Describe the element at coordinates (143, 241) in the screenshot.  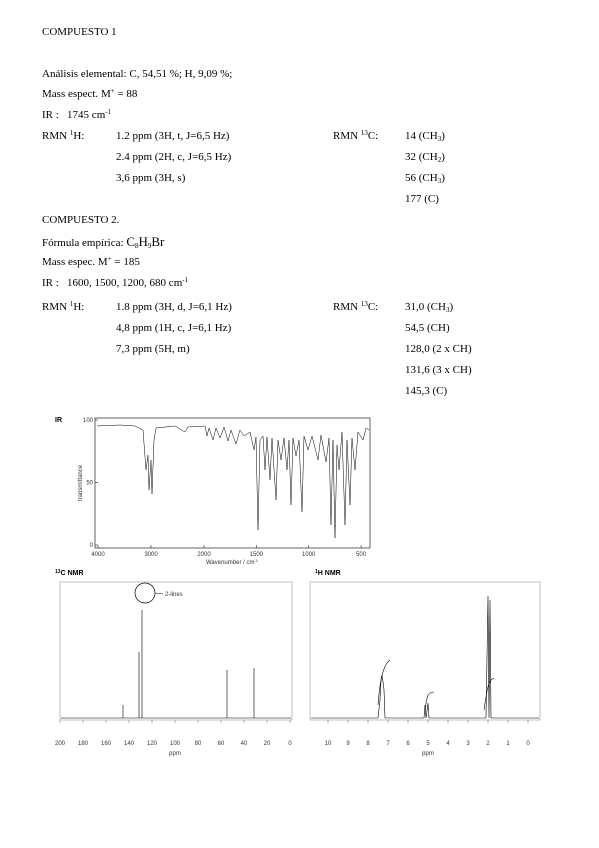
I see `text-run: H` at that location.